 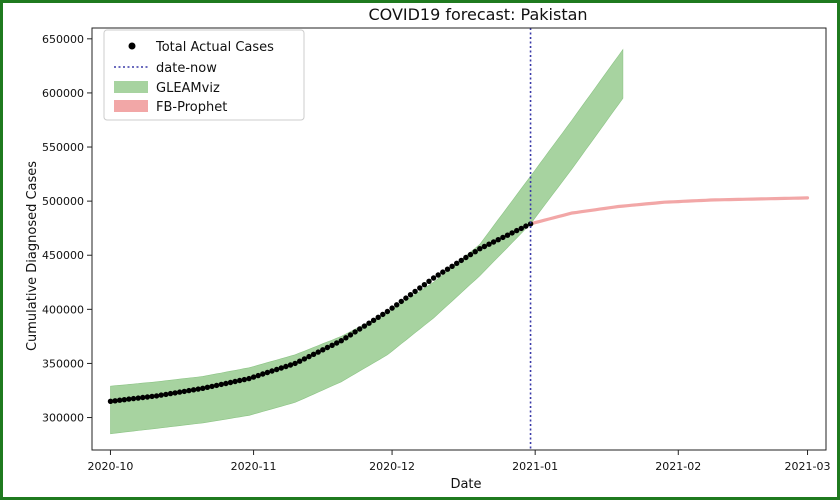 What do you see at coordinates (132, 46) in the screenshot?
I see `legend-marker-actual` at bounding box center [132, 46].